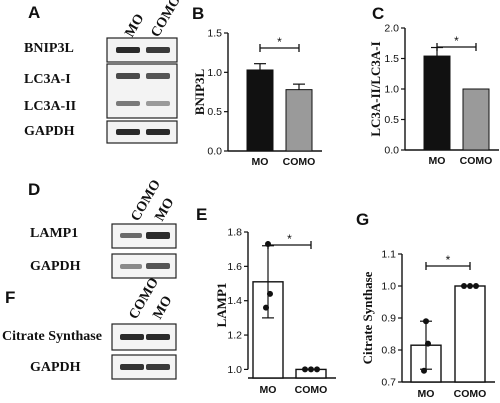  Describe the element at coordinates (362, 219) in the screenshot. I see `panel-letter-g: G` at that location.